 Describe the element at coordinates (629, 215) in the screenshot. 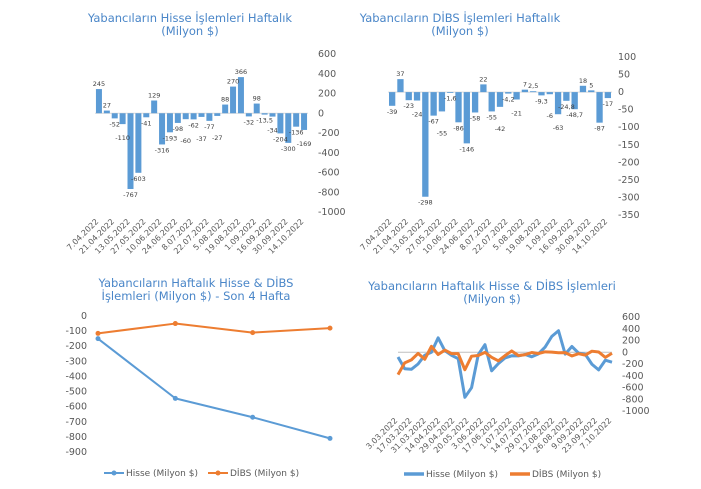

I see `y-tick-label: -350` at that location.